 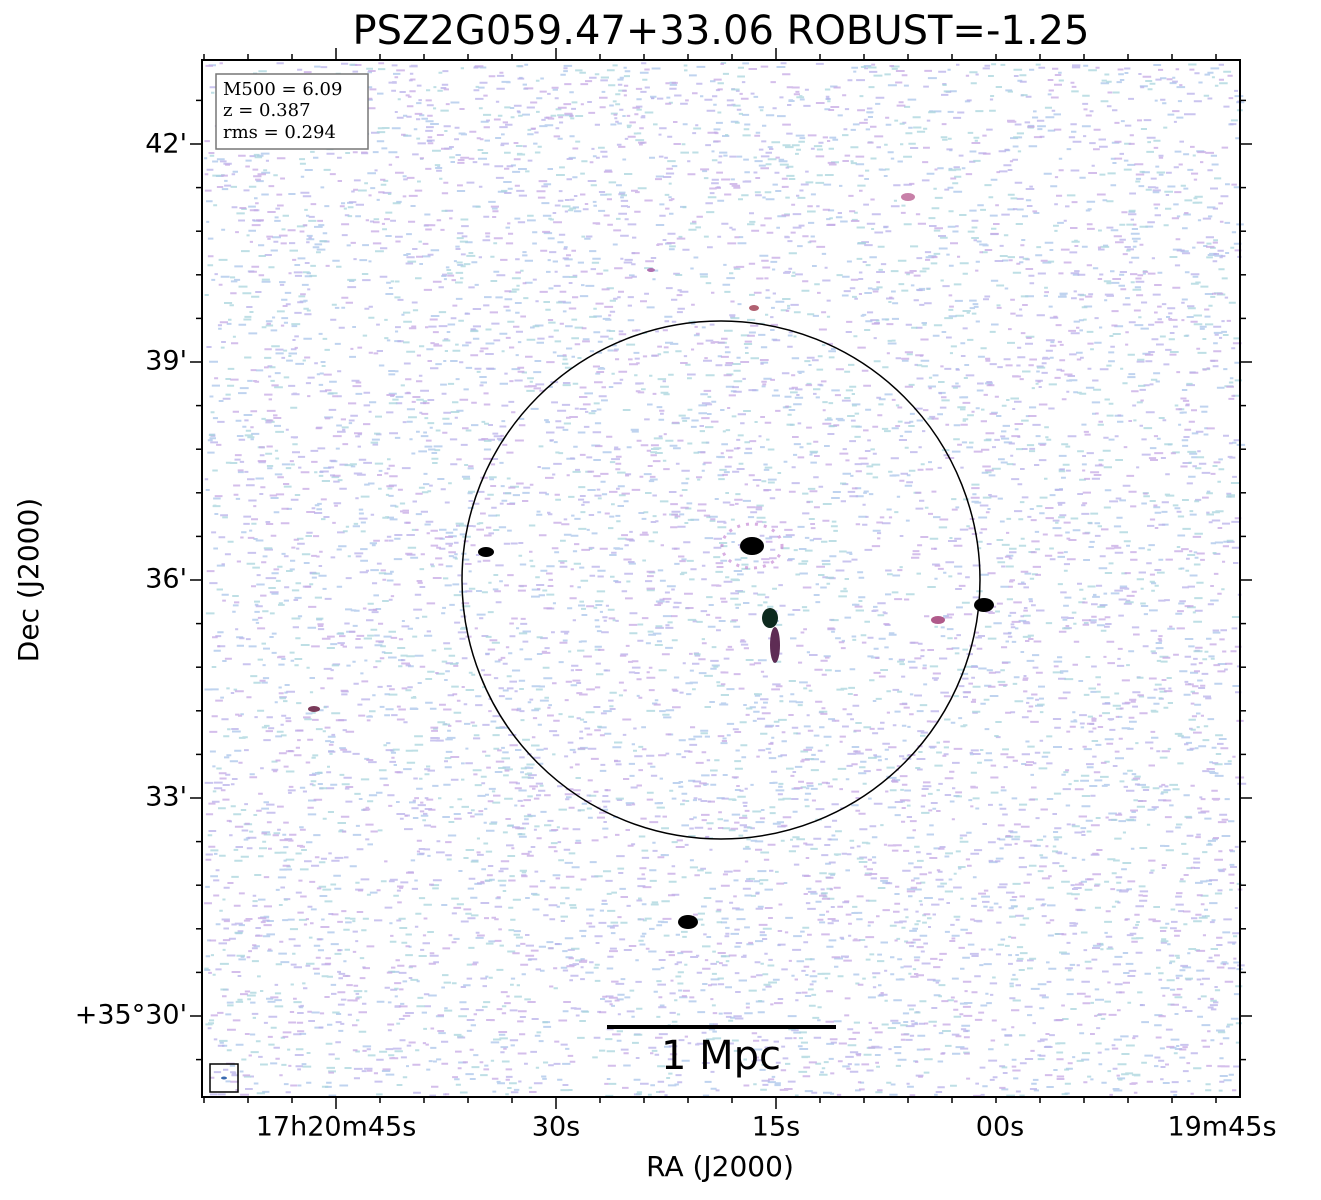 What do you see at coordinates (776, 1127) in the screenshot?
I see `x-tick-label: 15s` at bounding box center [776, 1127].